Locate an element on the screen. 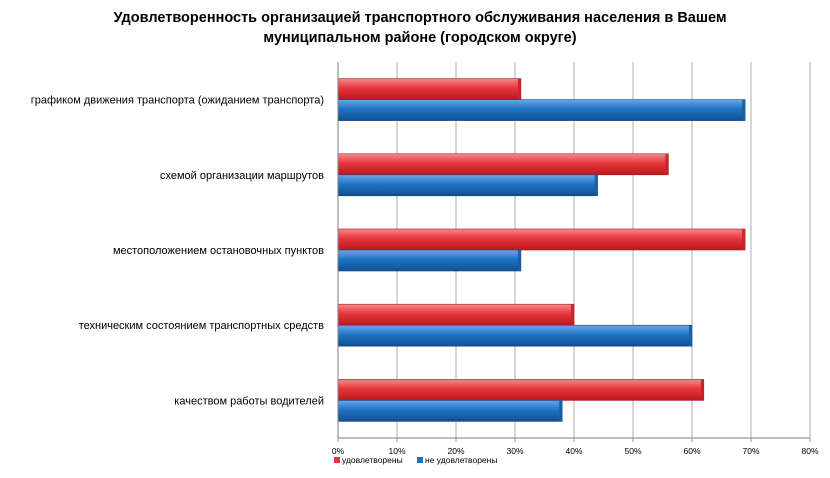 The width and height of the screenshot is (830, 478). category-label: местоположением остановочных пунктов is located at coordinates (218, 251).